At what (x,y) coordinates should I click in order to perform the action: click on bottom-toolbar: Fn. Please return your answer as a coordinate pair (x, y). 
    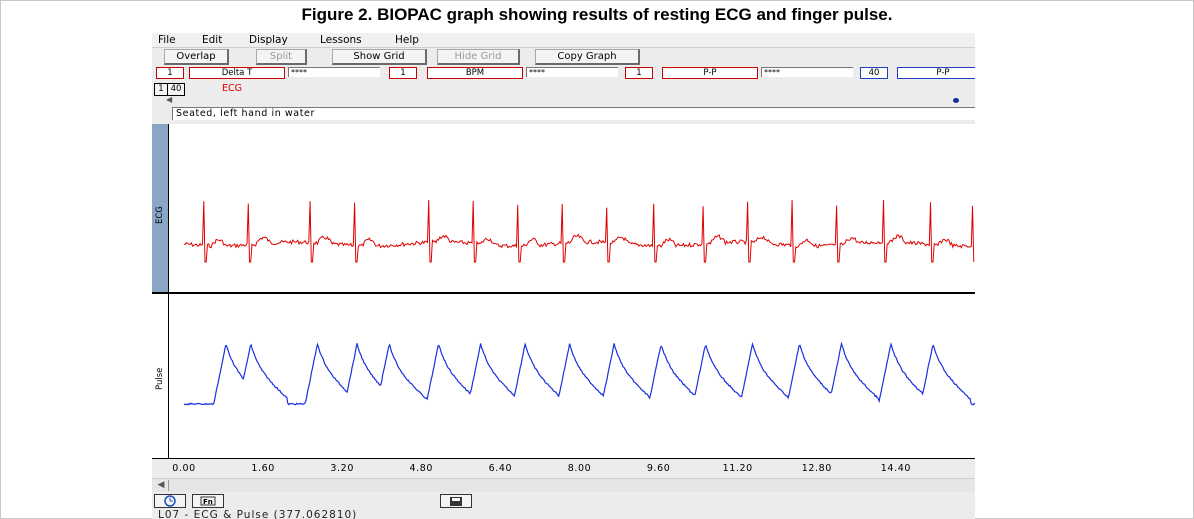
    Looking at the image, I should click on (563, 500).